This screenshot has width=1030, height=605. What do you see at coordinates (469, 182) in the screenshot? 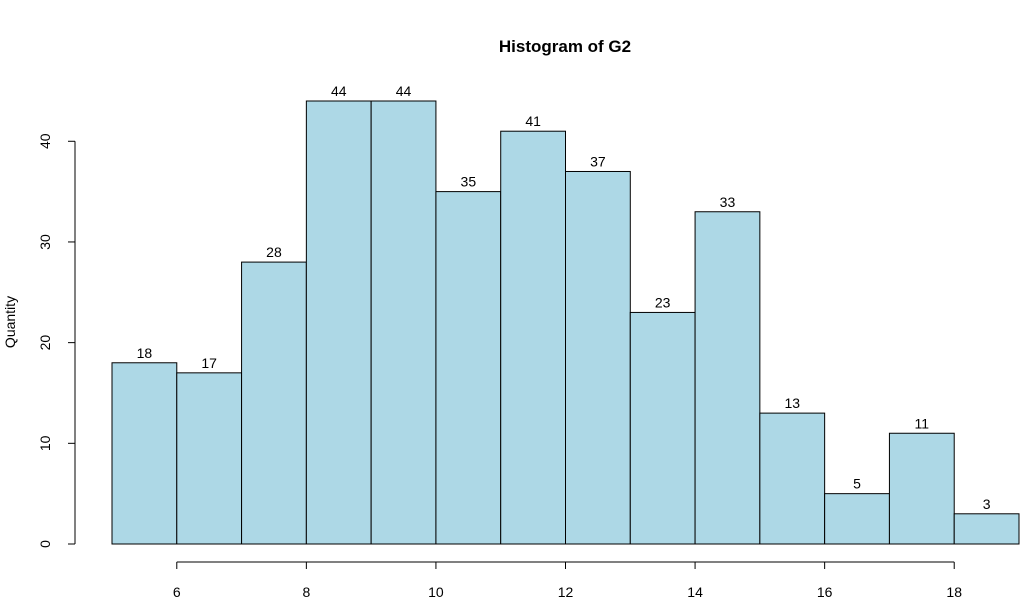
I see `bar-value-label: 35` at bounding box center [469, 182].